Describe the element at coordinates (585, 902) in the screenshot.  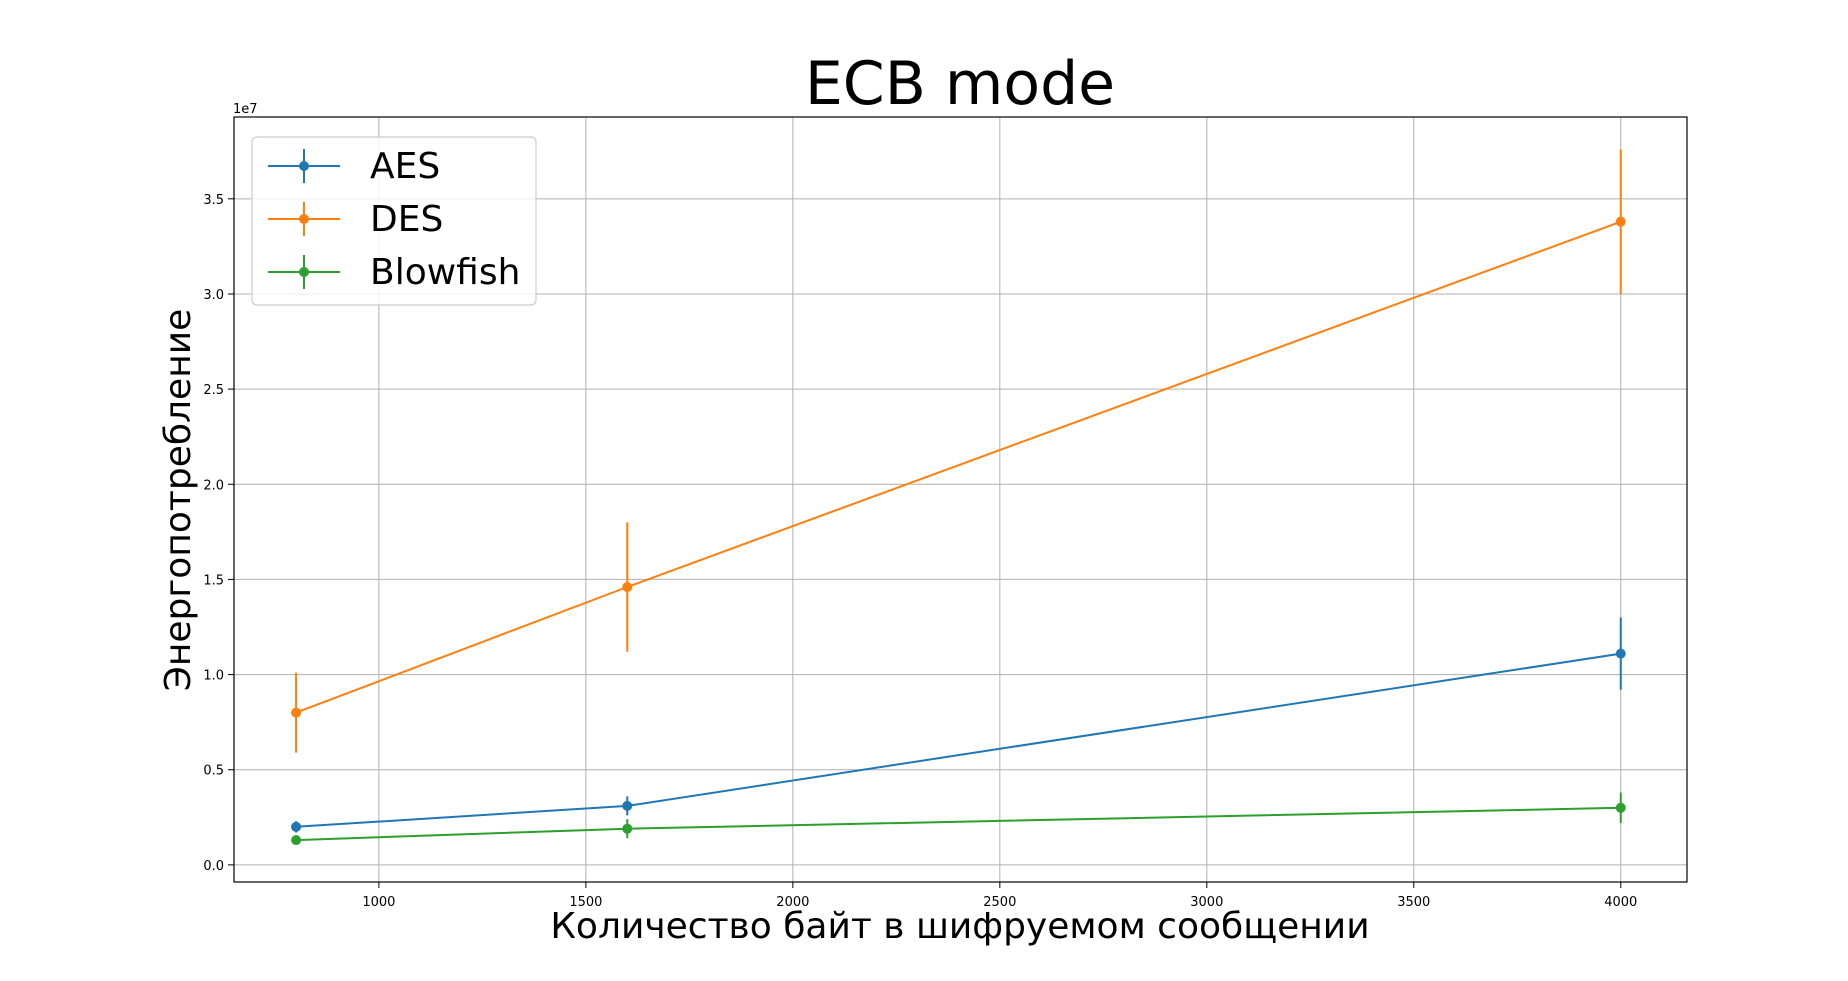
I see `x-tick-label: 1500` at that location.